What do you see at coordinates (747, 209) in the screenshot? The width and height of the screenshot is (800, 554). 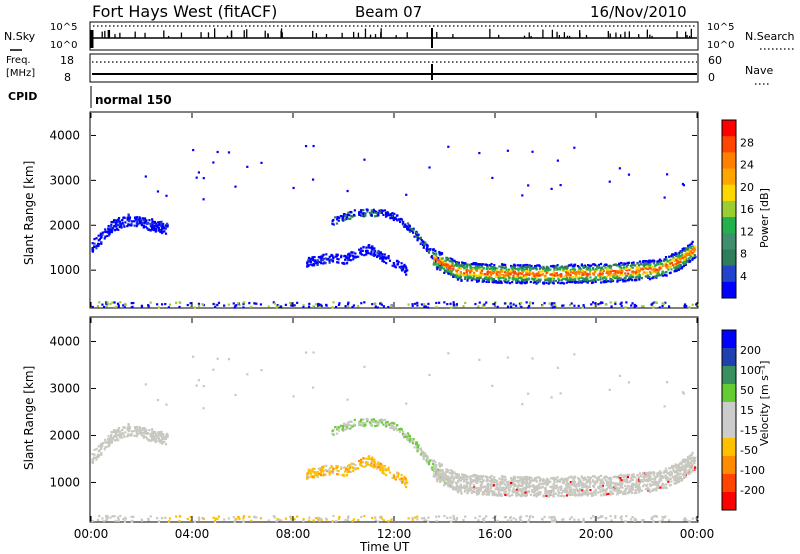 I see `colorbar-tick-label: 16` at bounding box center [747, 209].